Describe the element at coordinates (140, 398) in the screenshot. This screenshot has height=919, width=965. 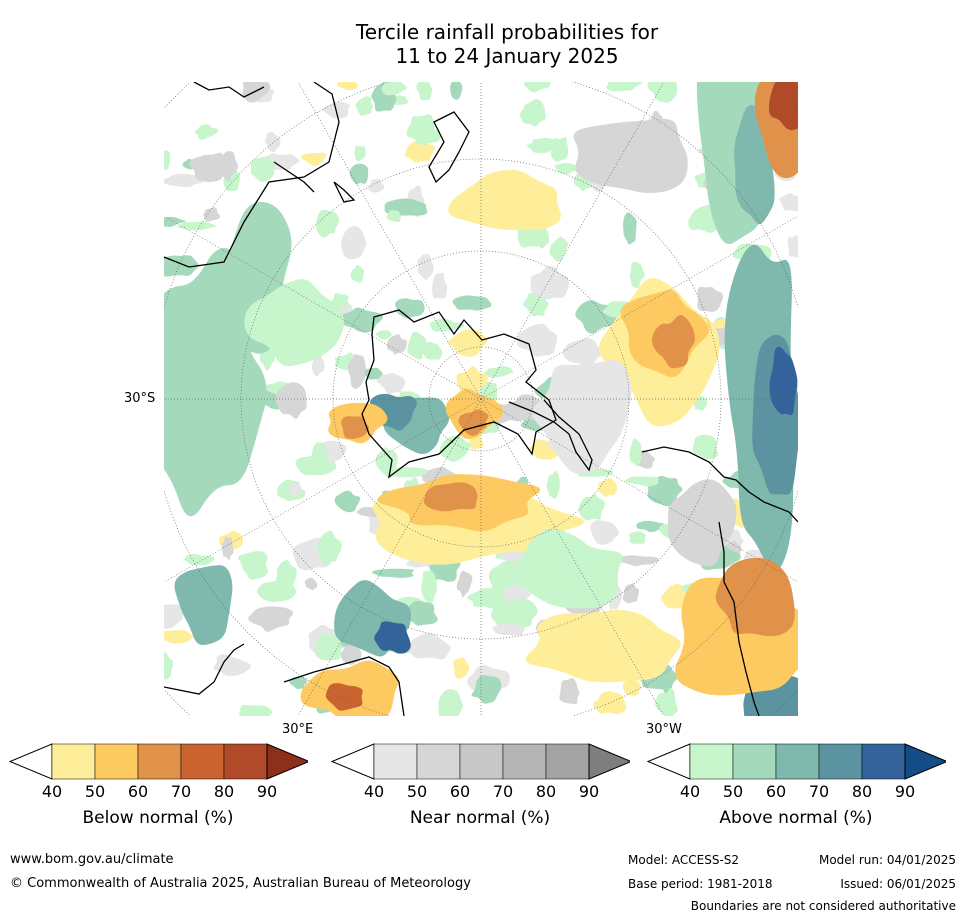
I see `latitude-label-30s: 30°S` at that location.